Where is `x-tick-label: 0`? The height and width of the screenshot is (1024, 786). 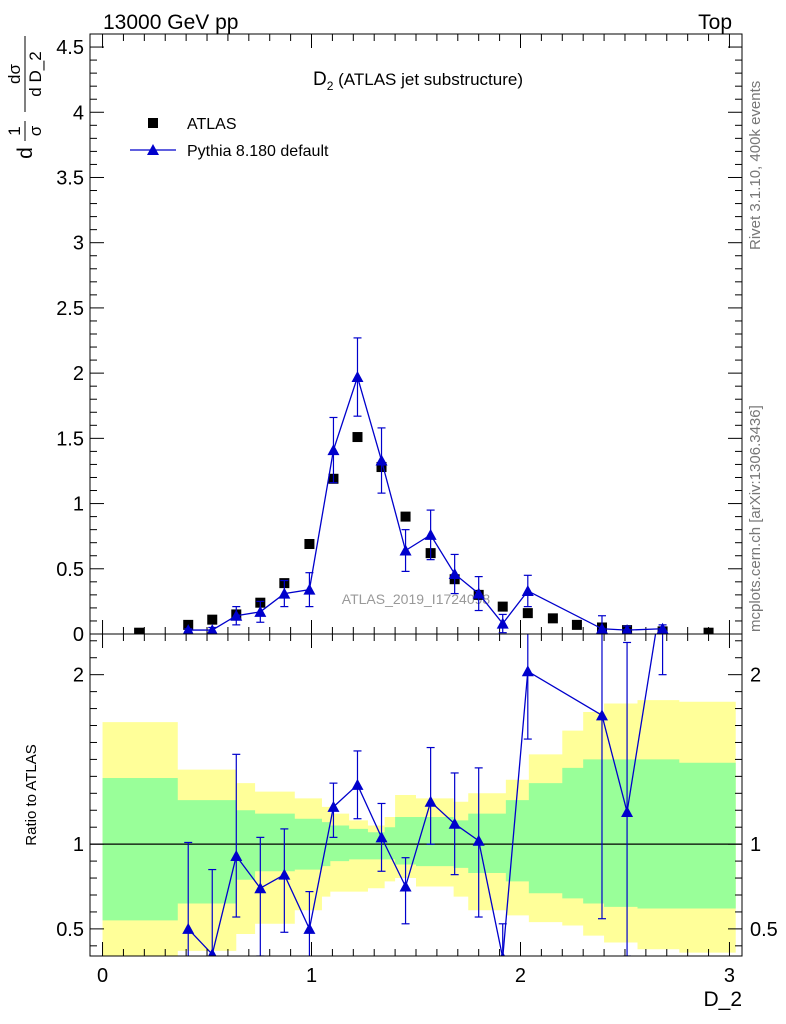
x-tick-label: 0 is located at coordinates (102, 976).